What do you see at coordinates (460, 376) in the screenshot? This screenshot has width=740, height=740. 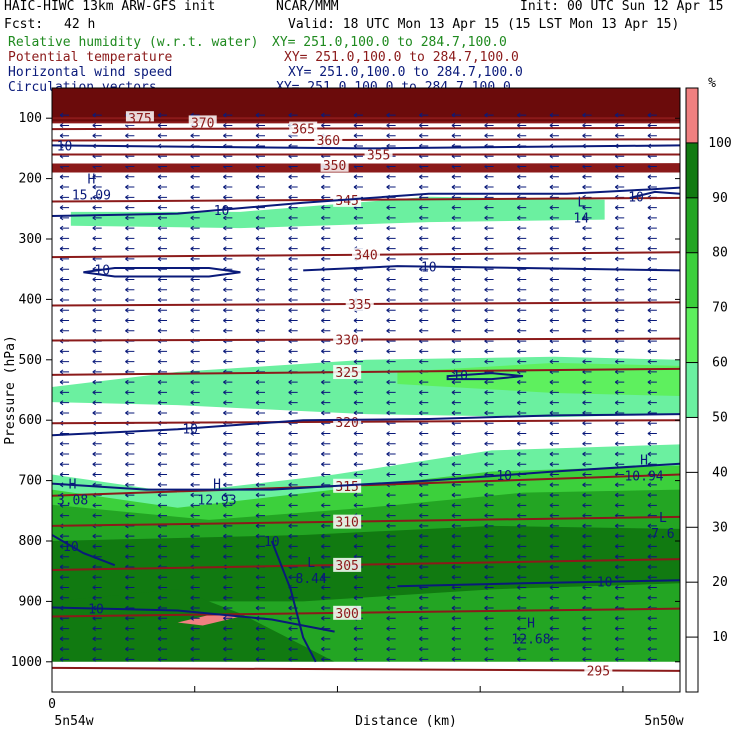 I see `wind-label-5: 10` at bounding box center [460, 376].